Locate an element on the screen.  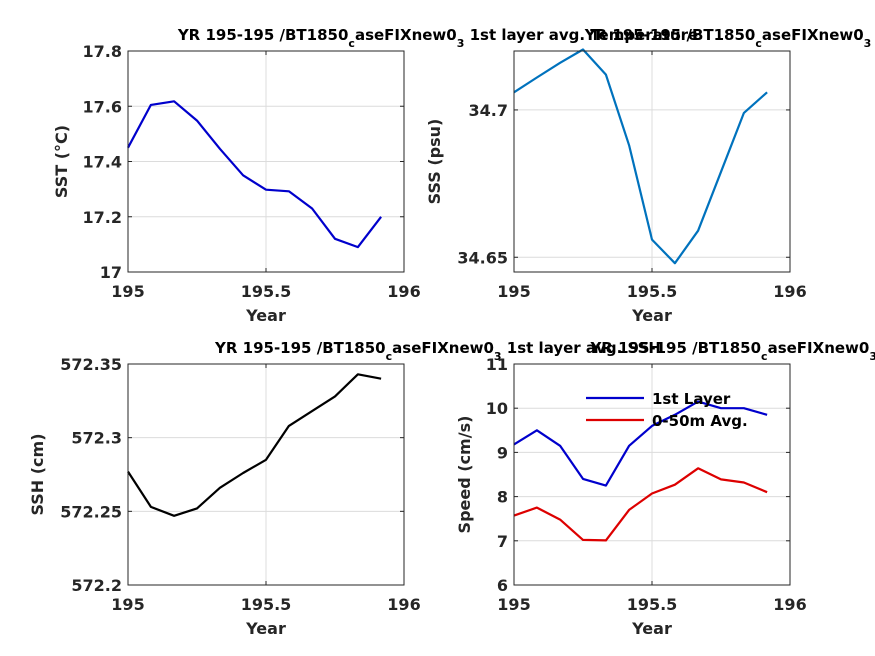
series-line-0-50m-avg- is located at coordinates (640, 504).